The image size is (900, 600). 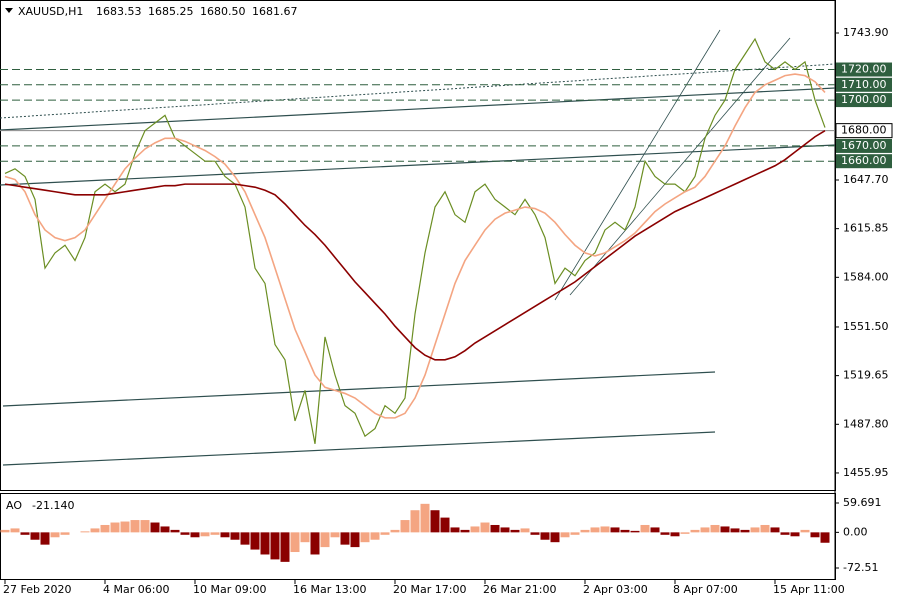 What do you see at coordinates (855, 531) in the screenshot?
I see `osc-tick-label: 0.00` at bounding box center [855, 531].